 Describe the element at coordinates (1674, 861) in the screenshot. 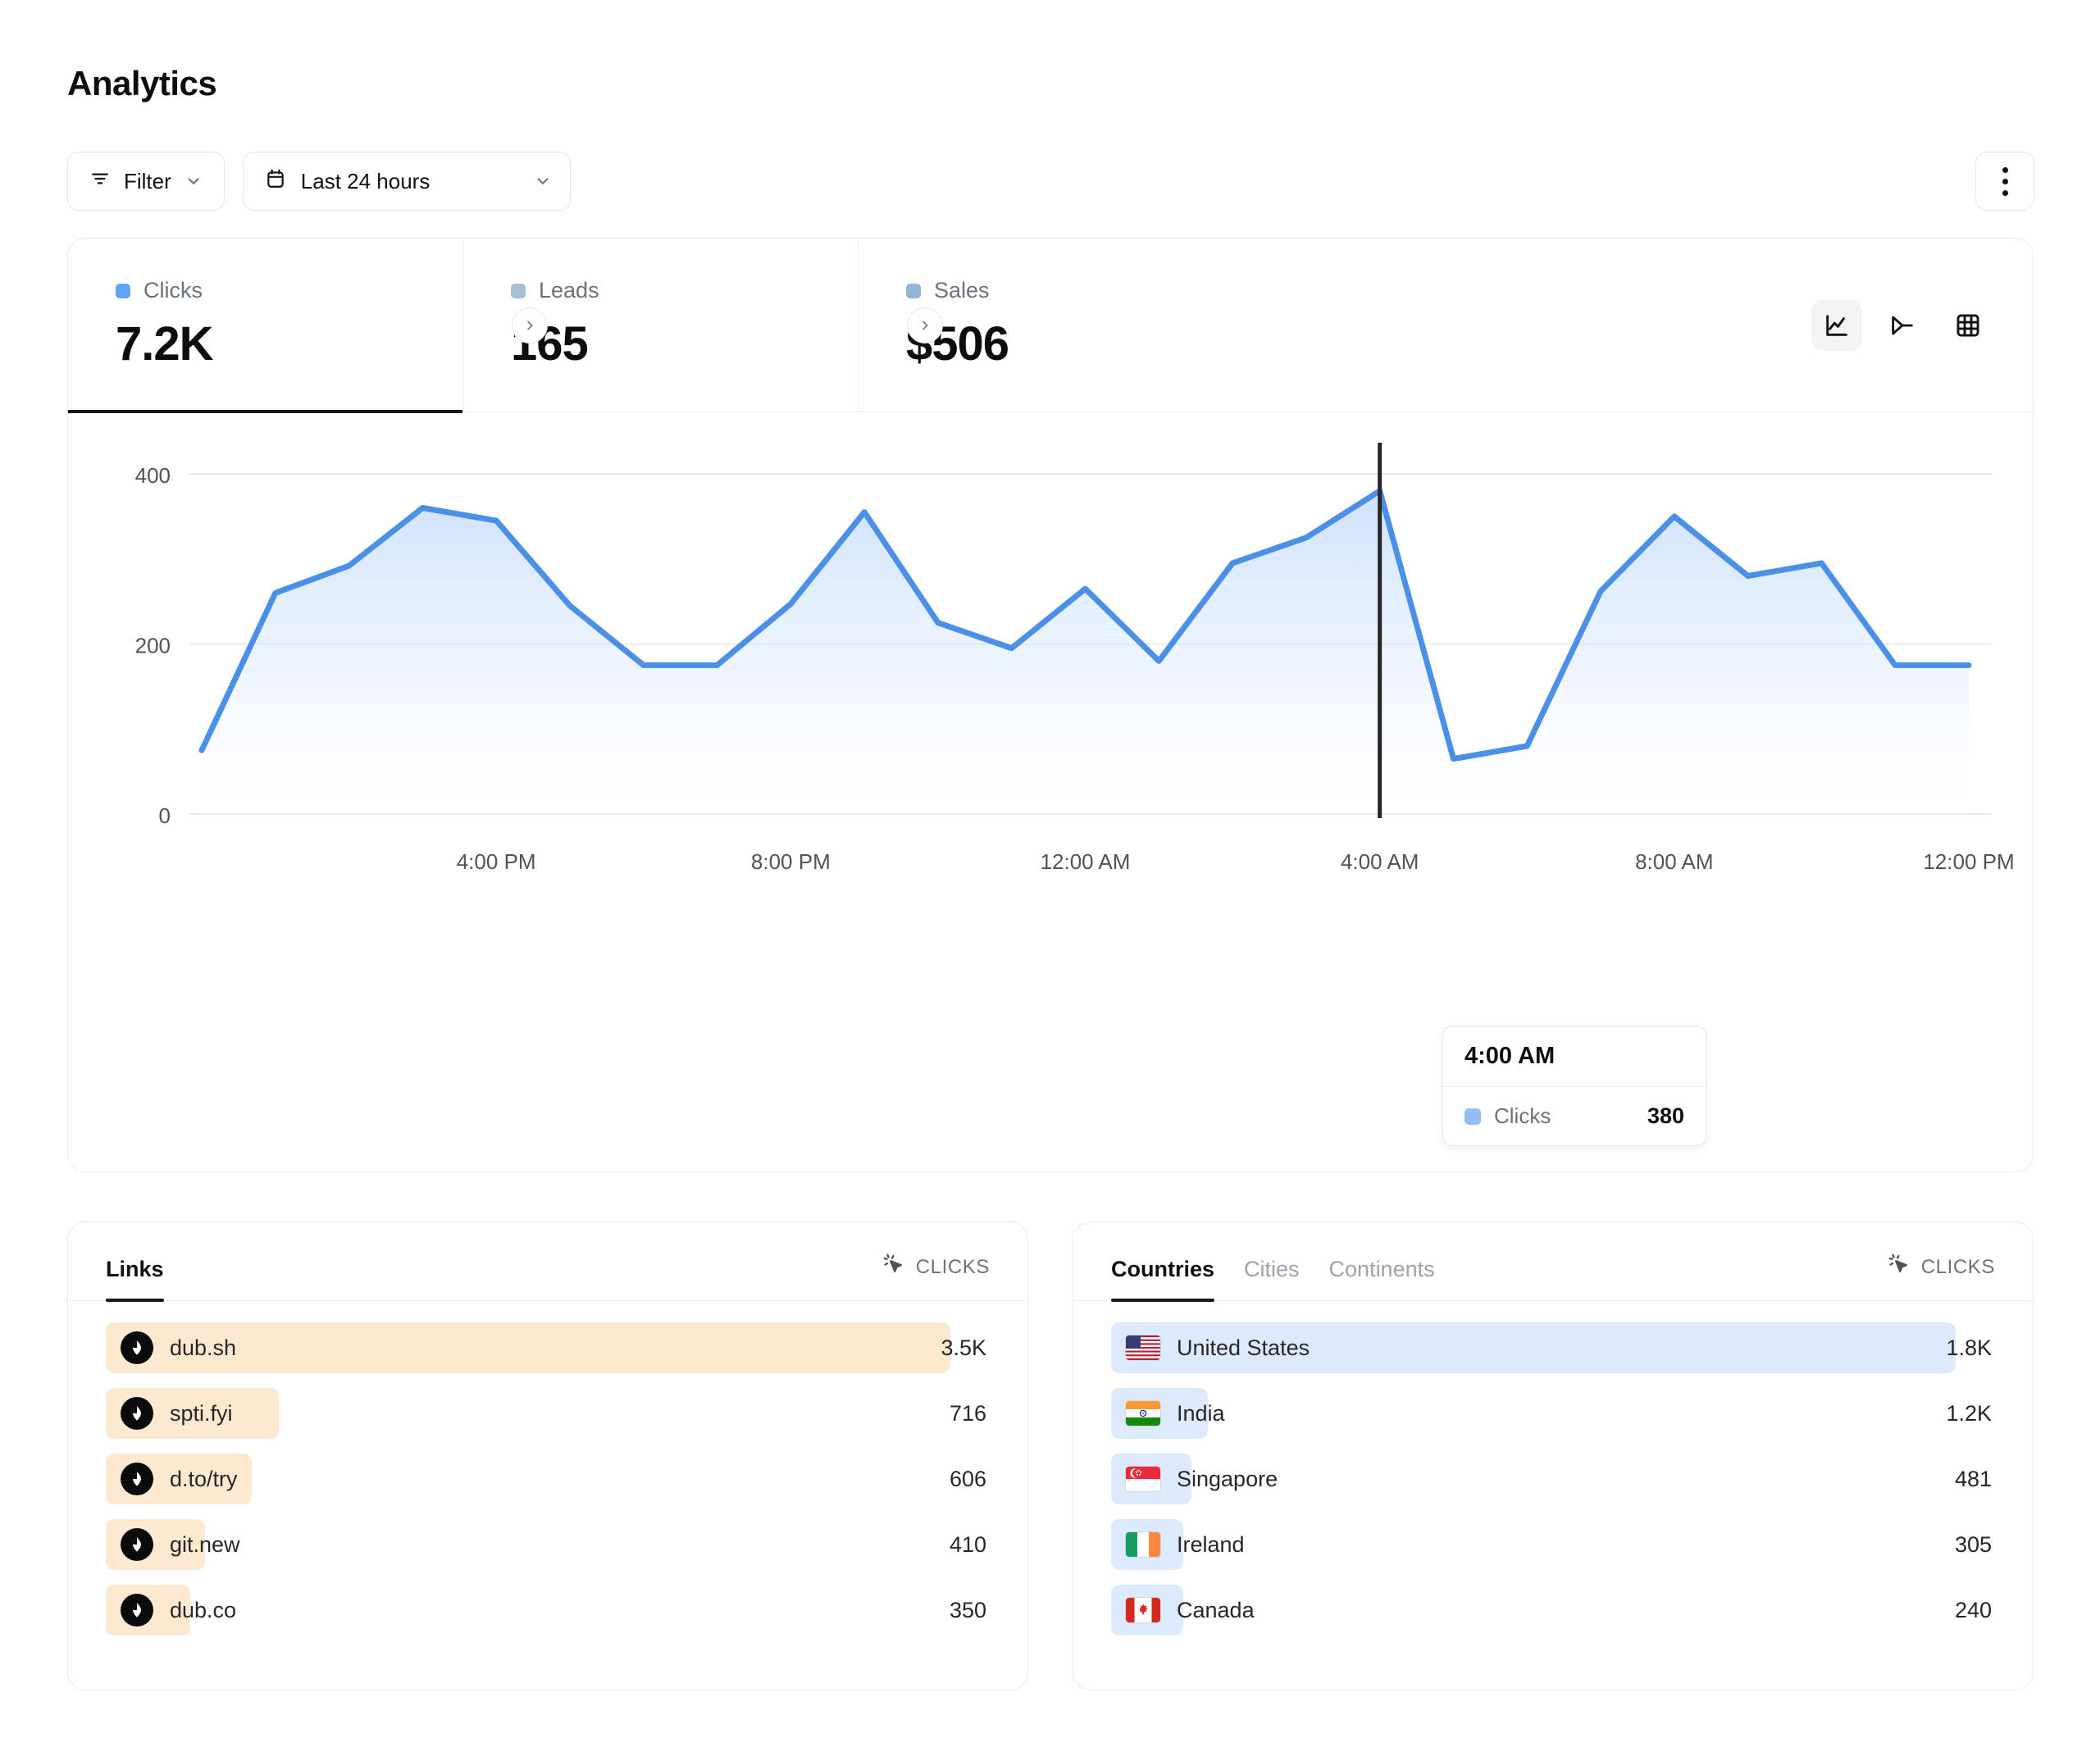

I see `x-axis-tick-label: 8:00 AM` at that location.